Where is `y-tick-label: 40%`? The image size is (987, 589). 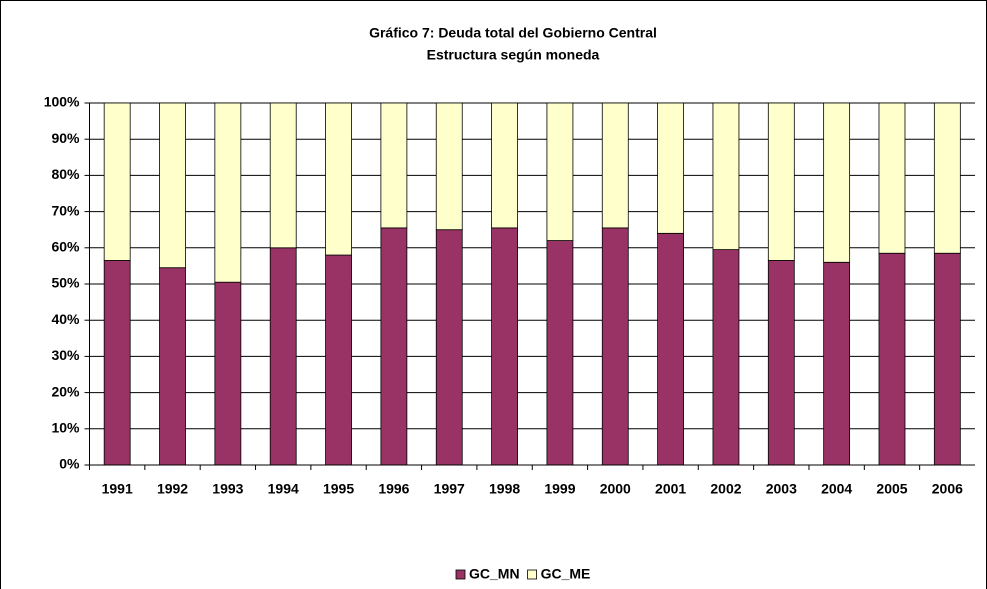
y-tick-label: 40% is located at coordinates (65, 319).